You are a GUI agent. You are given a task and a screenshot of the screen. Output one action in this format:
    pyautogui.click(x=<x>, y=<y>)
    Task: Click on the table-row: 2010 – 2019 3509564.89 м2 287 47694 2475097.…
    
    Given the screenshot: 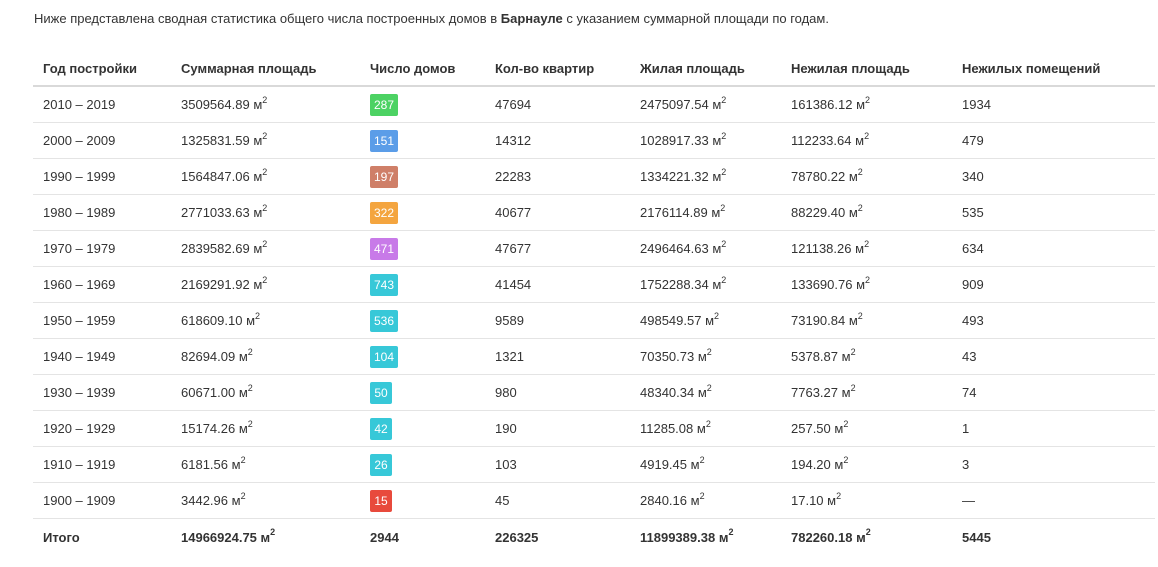 What is the action you would take?
    pyautogui.click(x=594, y=104)
    